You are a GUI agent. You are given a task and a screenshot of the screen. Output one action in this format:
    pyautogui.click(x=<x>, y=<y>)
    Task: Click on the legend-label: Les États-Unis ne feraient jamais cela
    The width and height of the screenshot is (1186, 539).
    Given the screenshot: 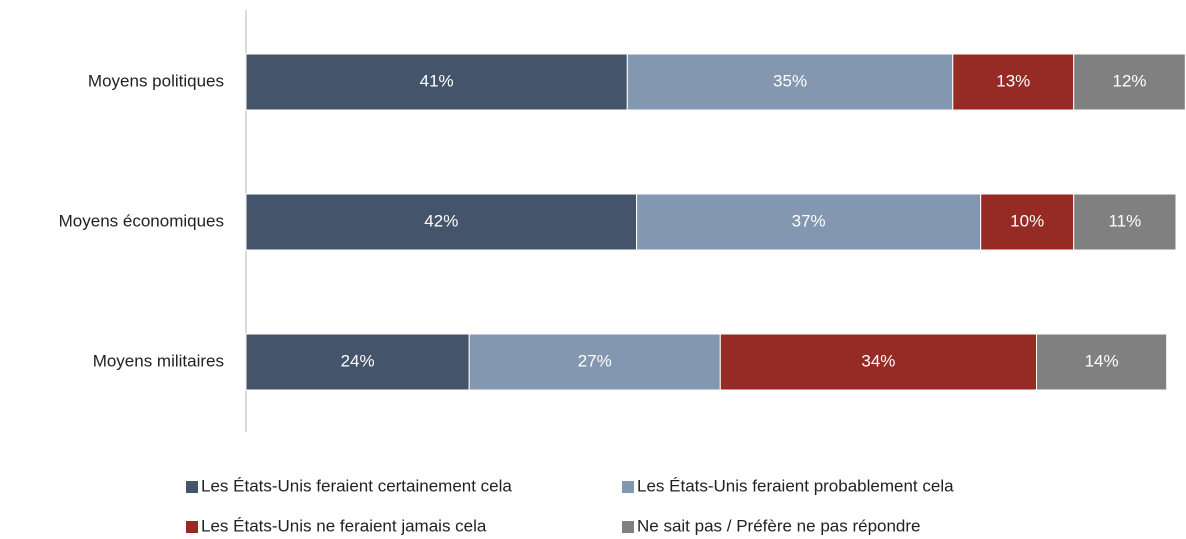 What is the action you would take?
    pyautogui.click(x=344, y=525)
    